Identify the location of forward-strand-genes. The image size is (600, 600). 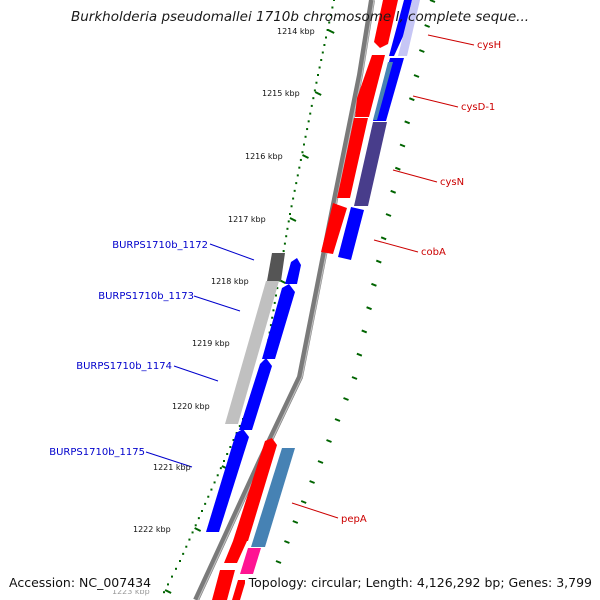
(253, 392).